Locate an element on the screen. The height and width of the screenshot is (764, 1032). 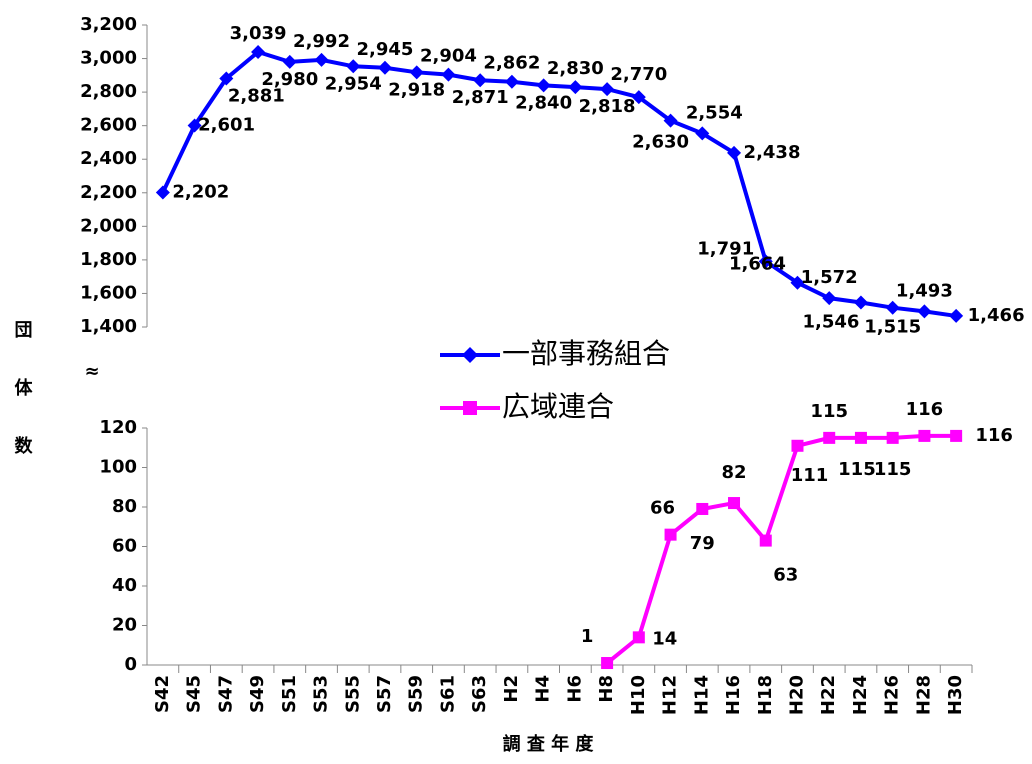
x-tick-label: H12 is located at coordinates (670, 695).